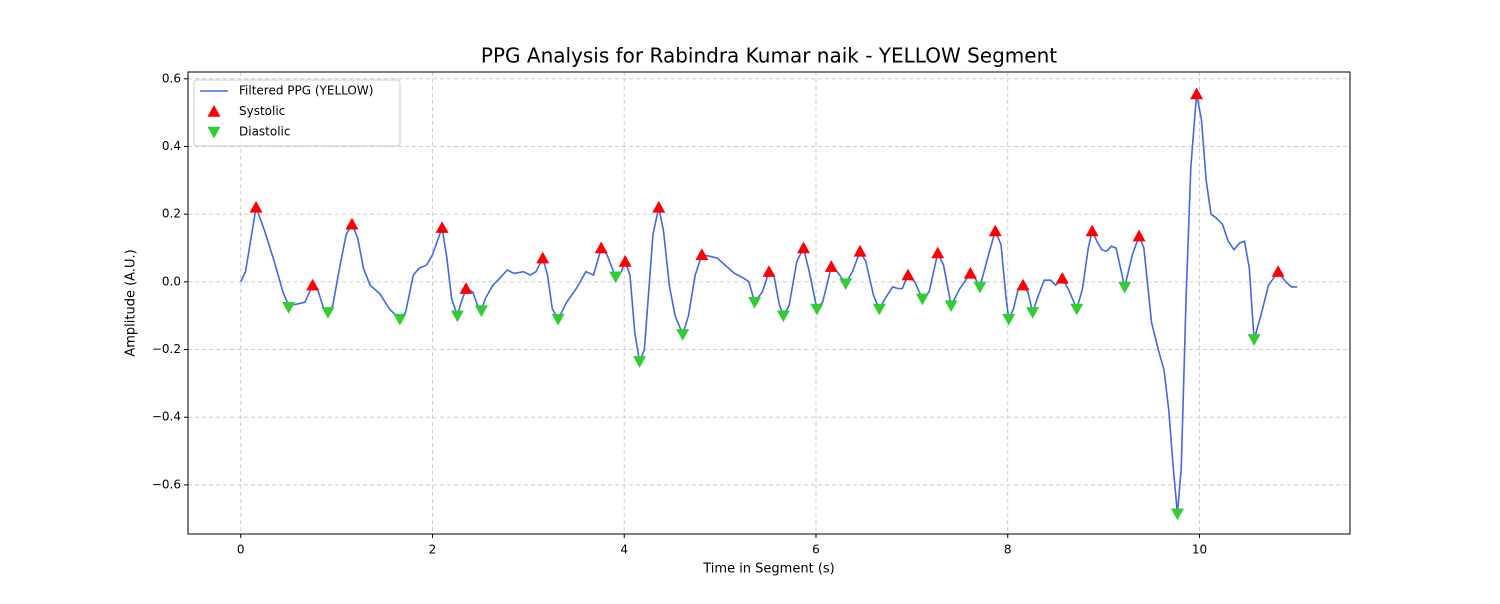  Describe the element at coordinates (297, 113) in the screenshot. I see `legend-box` at that location.